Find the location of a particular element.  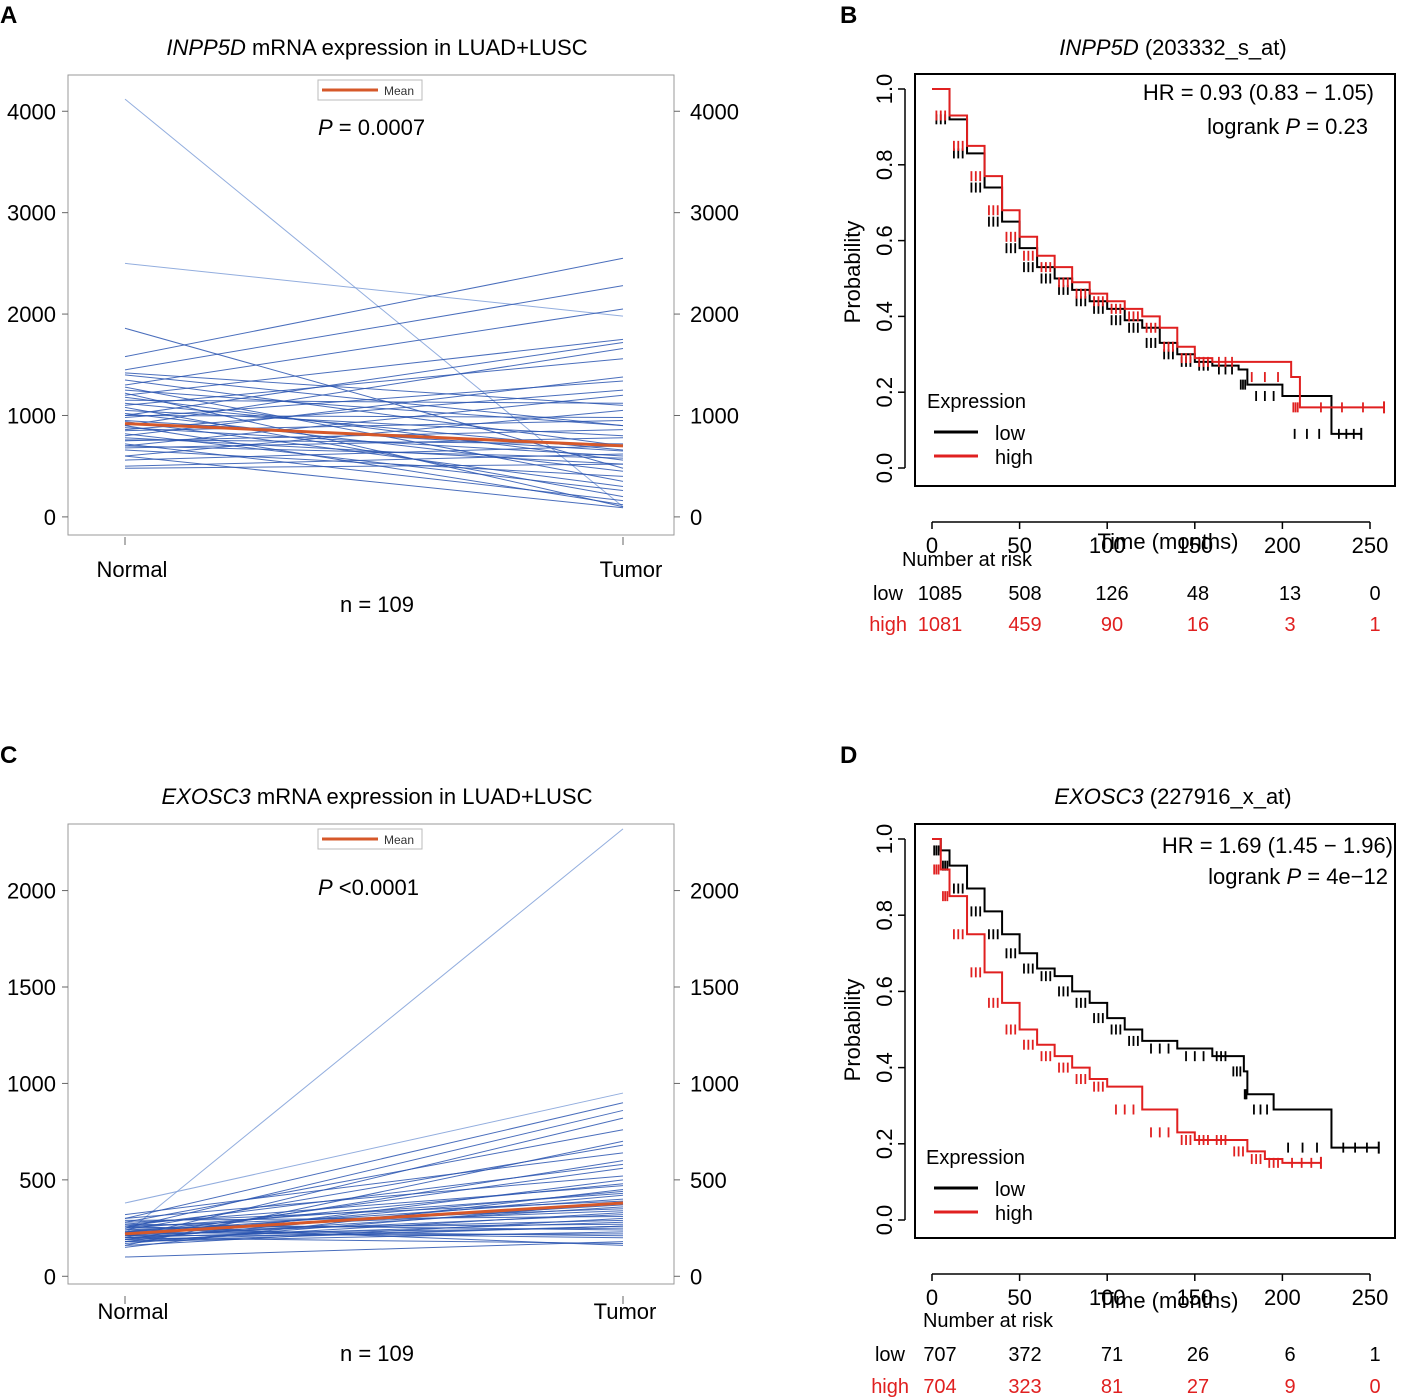

chart-c-legend-label: Mean is located at coordinates (399, 840).